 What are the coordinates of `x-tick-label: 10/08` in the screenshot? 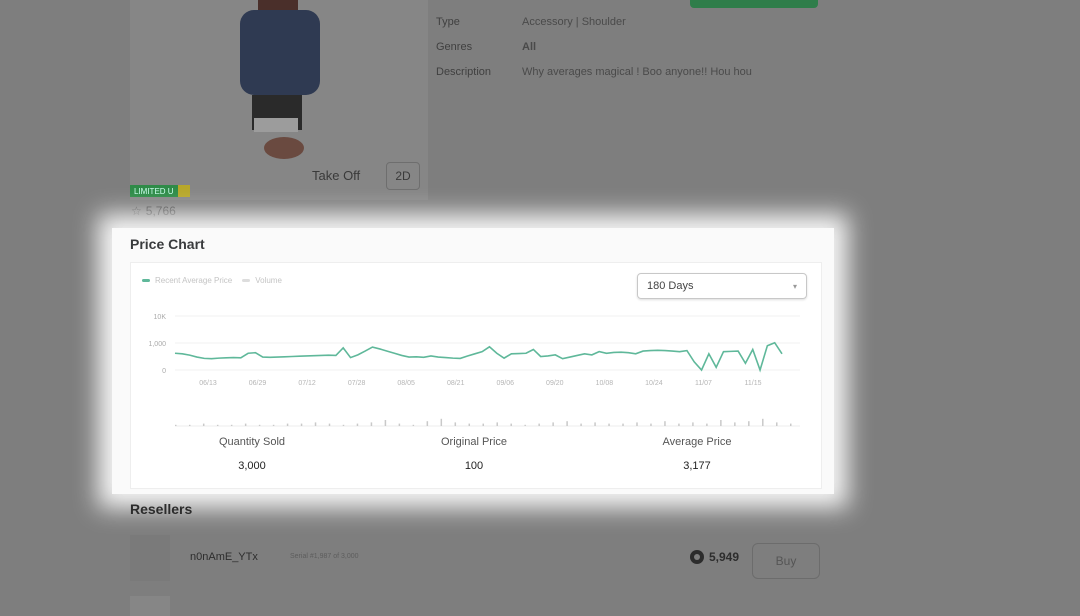 It's located at (605, 383).